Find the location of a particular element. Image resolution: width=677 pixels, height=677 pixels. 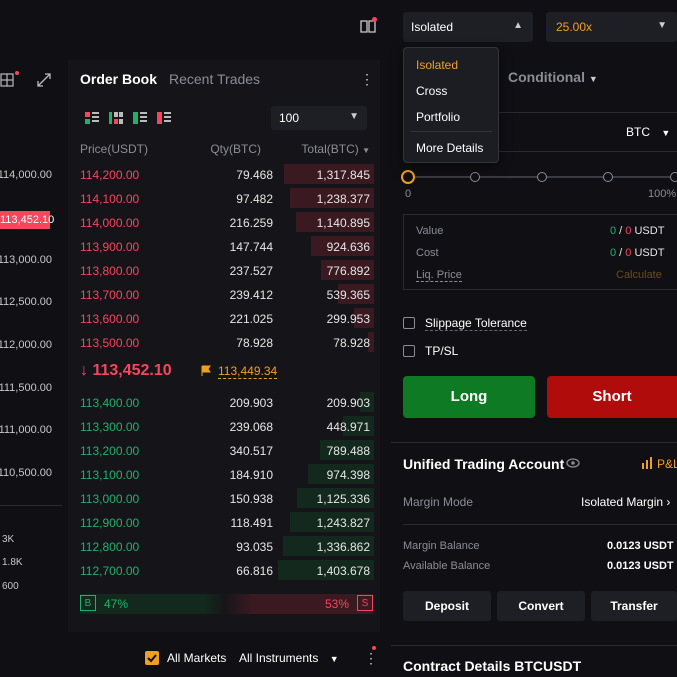

deposit-button: Deposit is located at coordinates (447, 606).